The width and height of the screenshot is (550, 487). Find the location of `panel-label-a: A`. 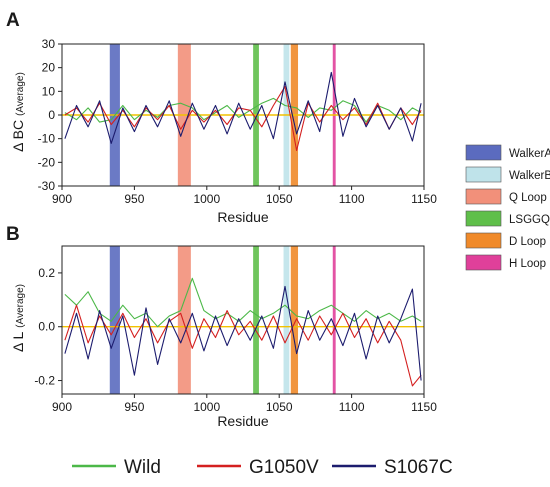

panel-label-a: A is located at coordinates (13, 20).